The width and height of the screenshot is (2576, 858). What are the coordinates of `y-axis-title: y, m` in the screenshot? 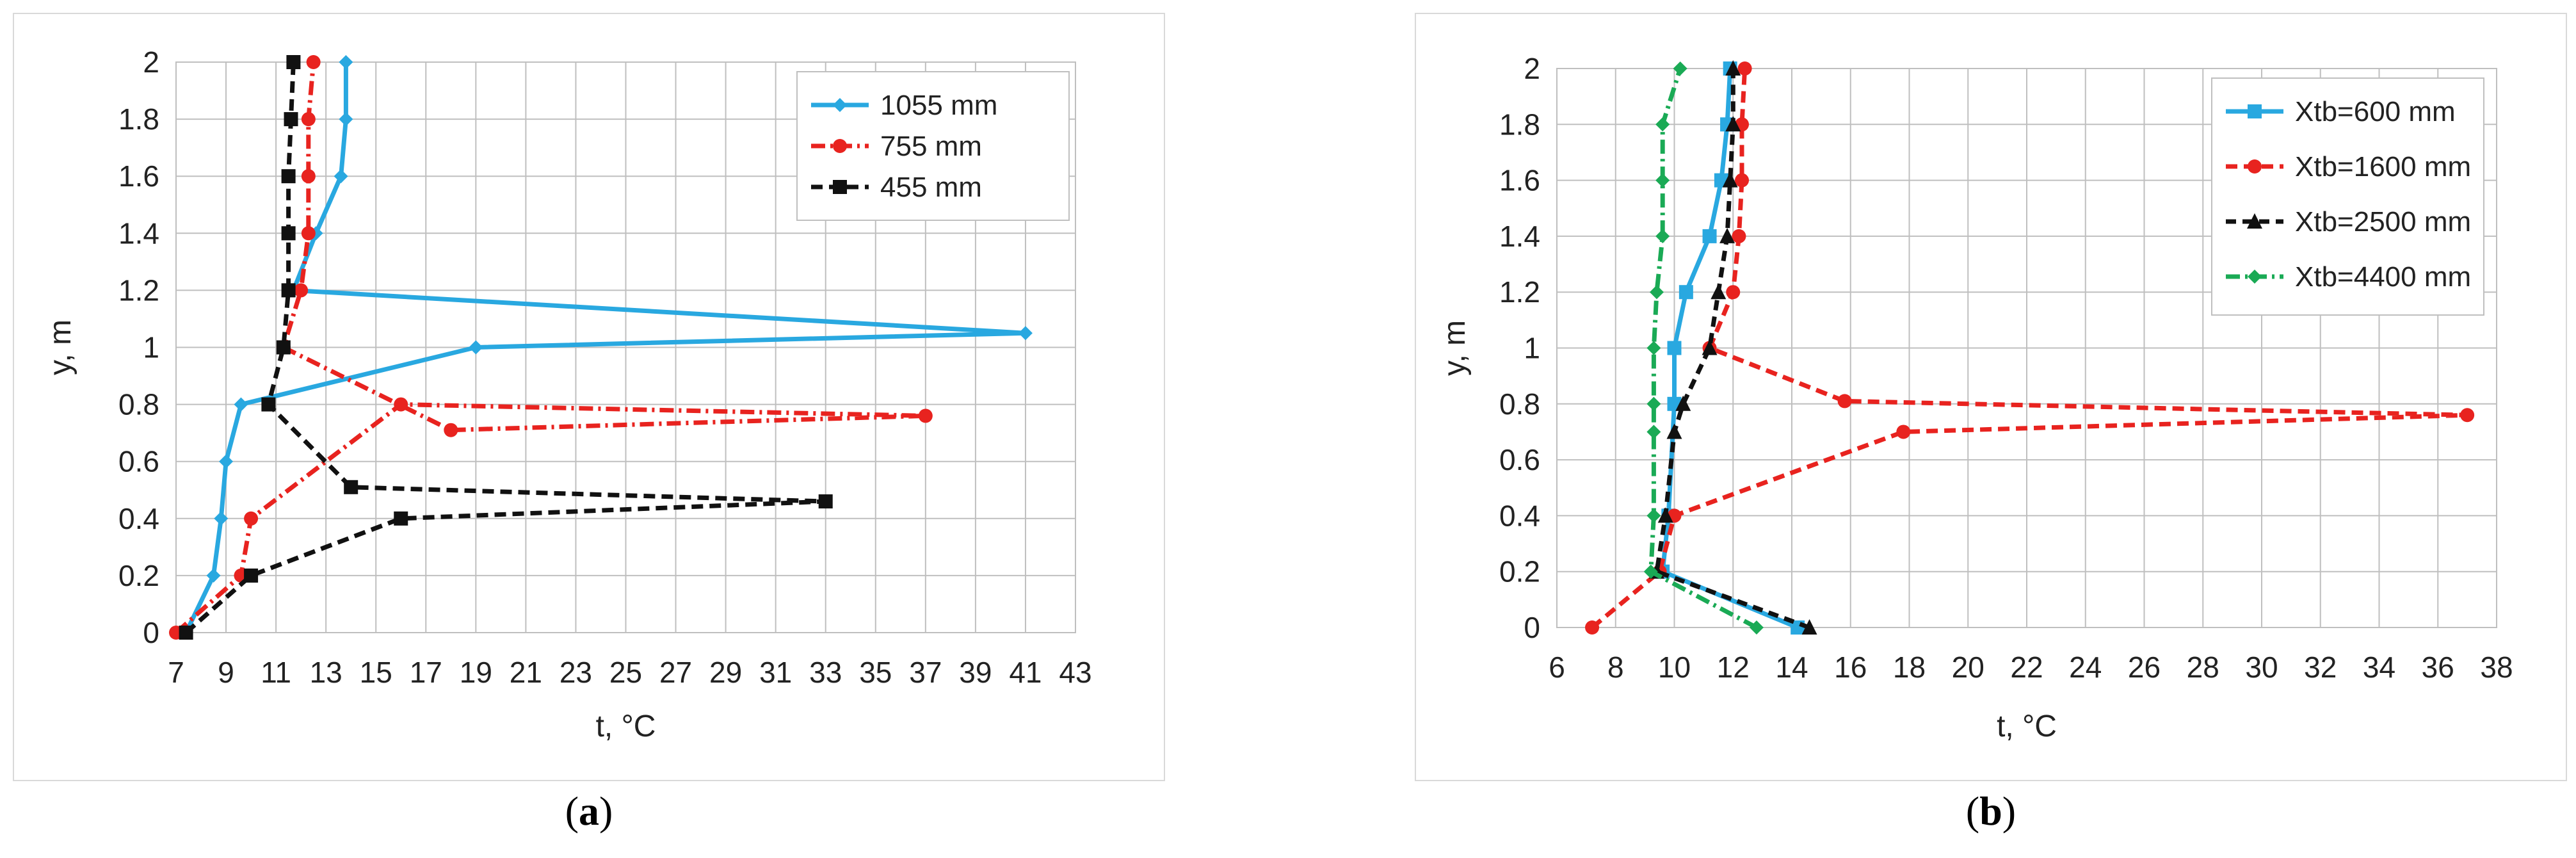 It's located at (60, 347).